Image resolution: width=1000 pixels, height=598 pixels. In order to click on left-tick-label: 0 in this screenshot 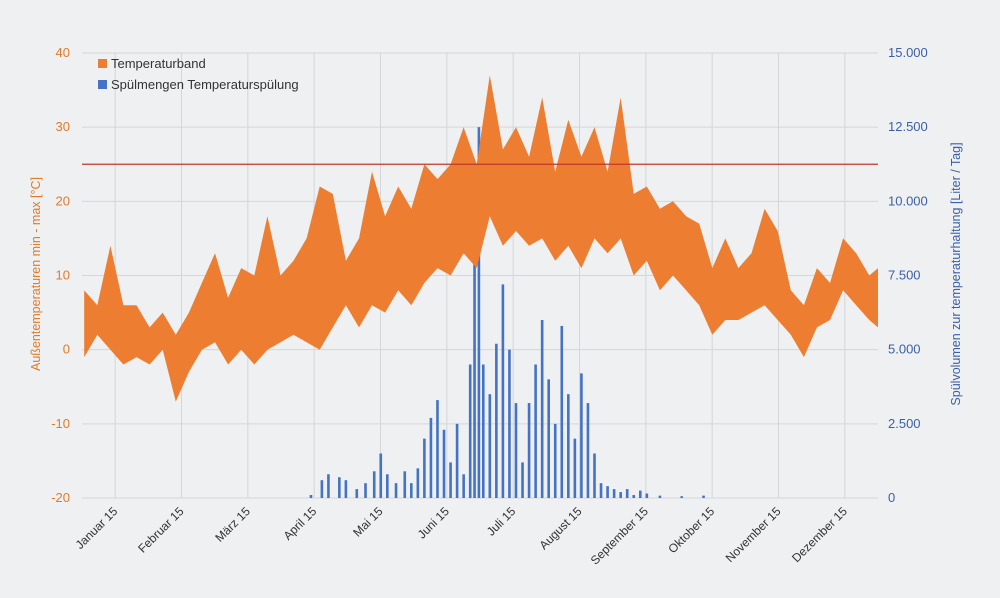, I will do `click(66, 349)`.